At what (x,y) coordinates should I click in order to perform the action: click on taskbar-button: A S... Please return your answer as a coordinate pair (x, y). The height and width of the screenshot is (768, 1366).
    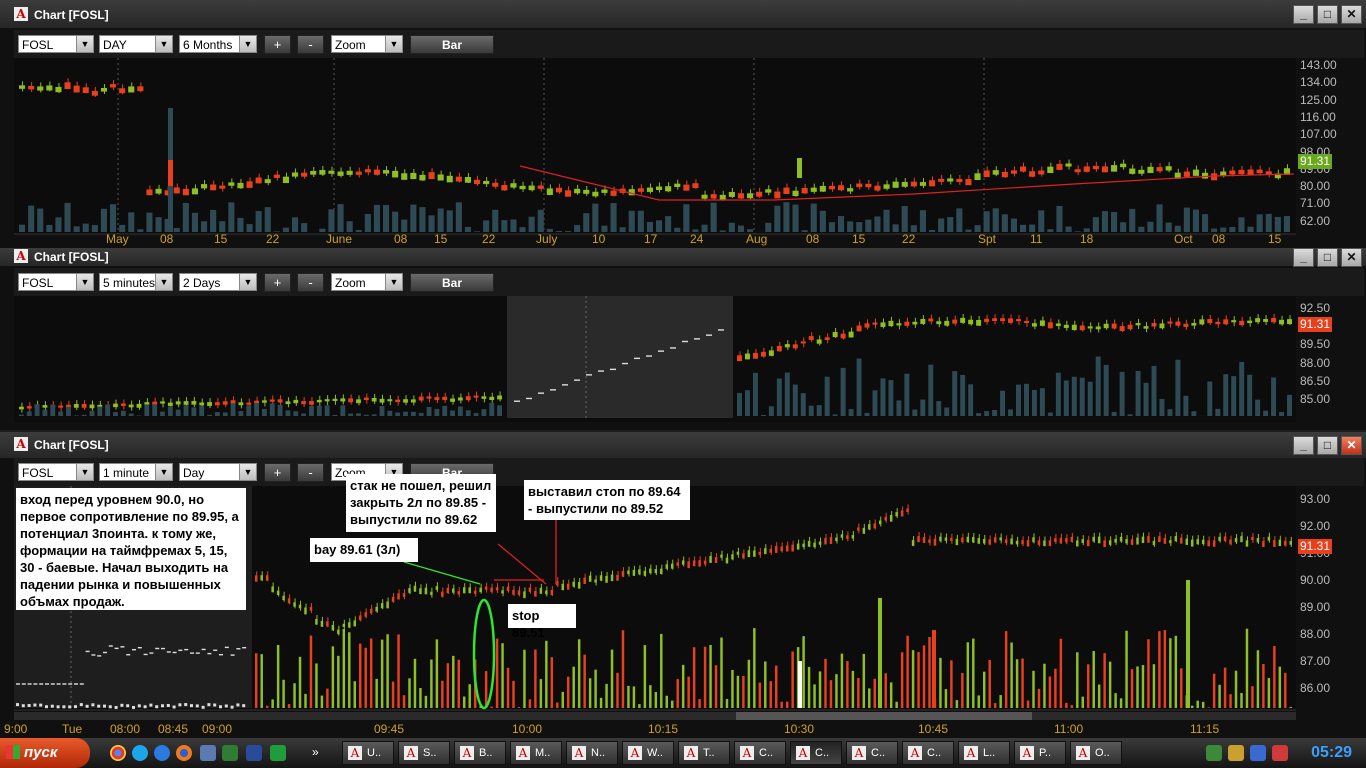
    Looking at the image, I should click on (424, 753).